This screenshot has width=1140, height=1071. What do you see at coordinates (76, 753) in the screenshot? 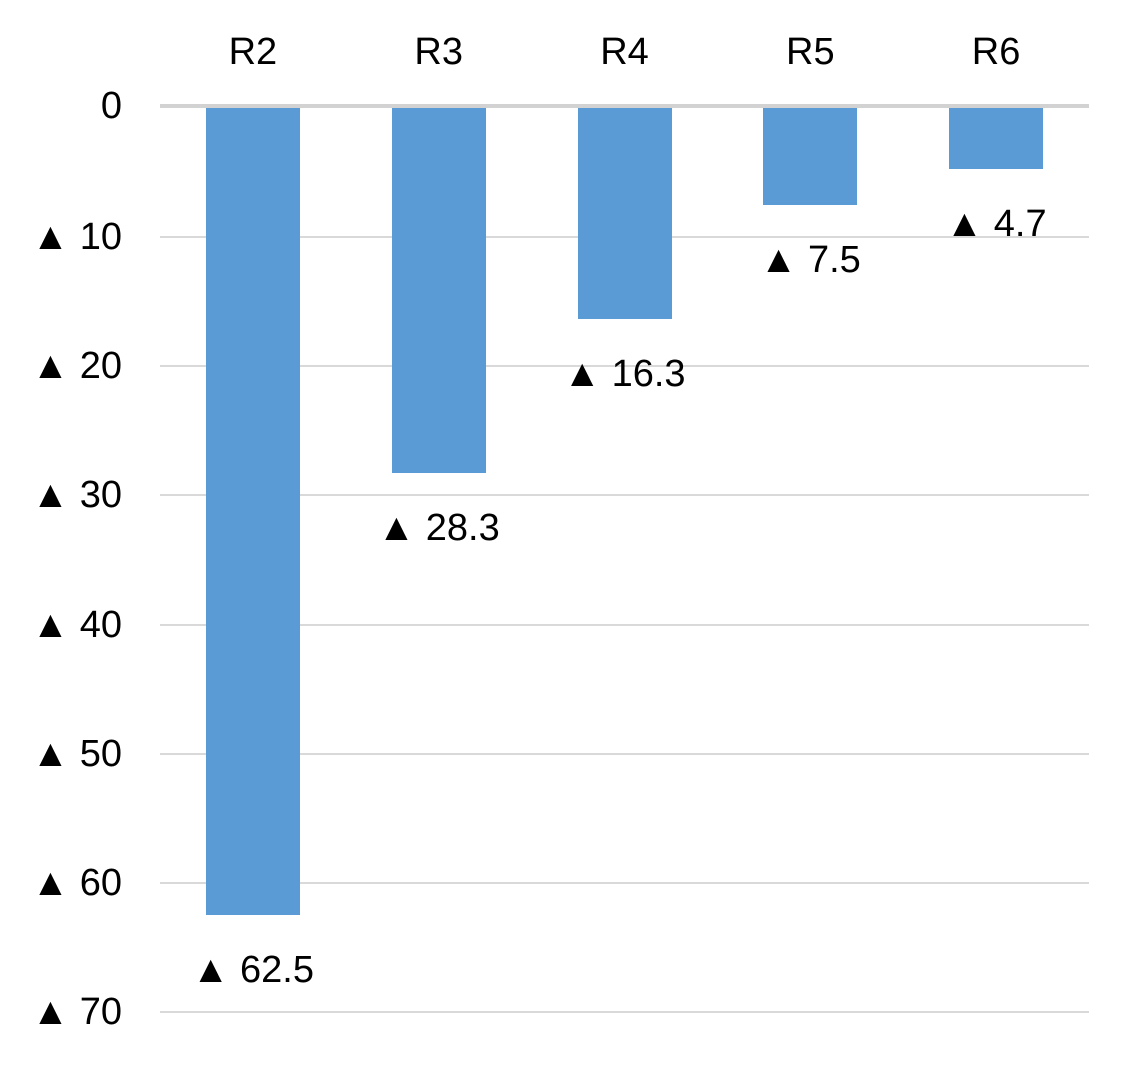
I see `y-tick-label: ▲ 50` at bounding box center [76, 753].